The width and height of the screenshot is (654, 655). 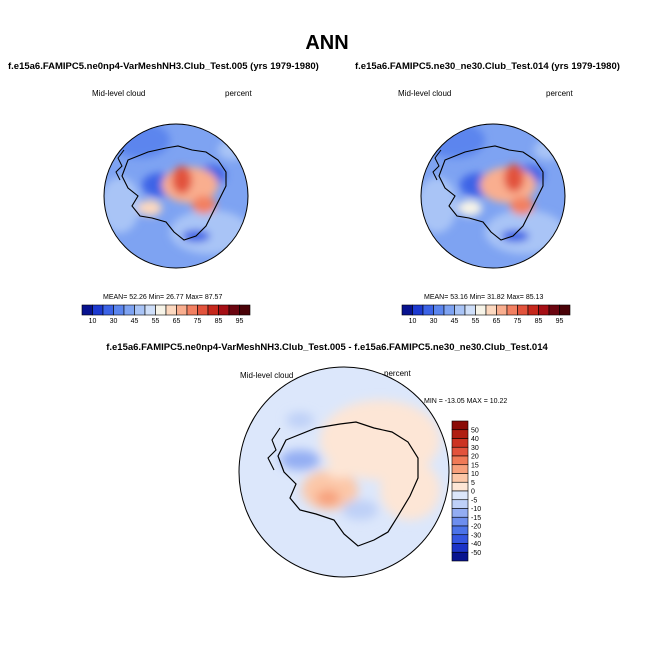 What do you see at coordinates (473, 483) in the screenshot?
I see `colorbar-3-tick-label: 5` at bounding box center [473, 483].